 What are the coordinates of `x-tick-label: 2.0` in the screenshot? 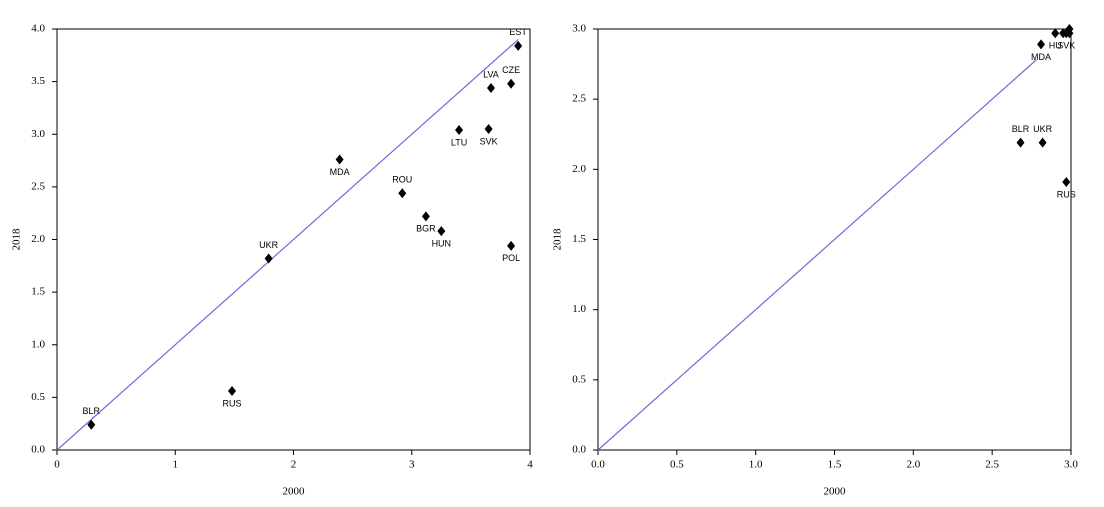 It's located at (913, 465).